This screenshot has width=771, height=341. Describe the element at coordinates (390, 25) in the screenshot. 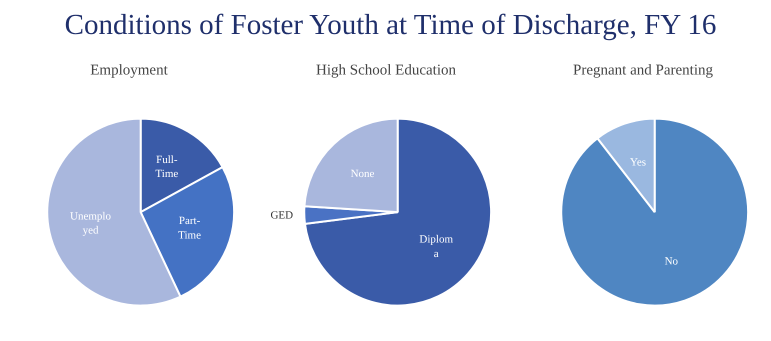

I see `text: Conditions of Foster Youth at Time of Discharge, FY 16` at that location.